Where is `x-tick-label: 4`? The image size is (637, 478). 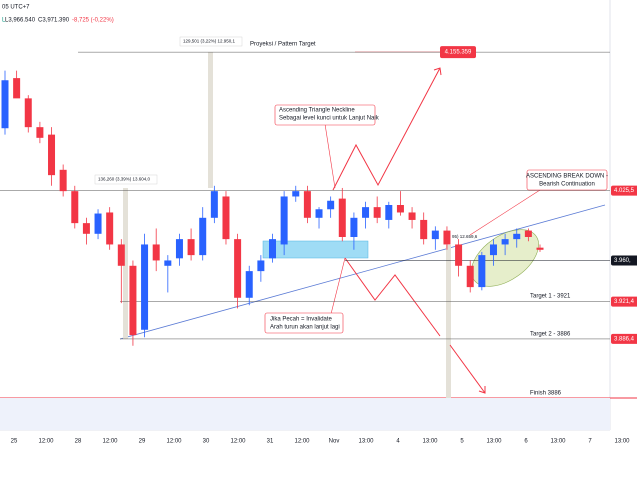 x-tick-label: 4 is located at coordinates (398, 442).